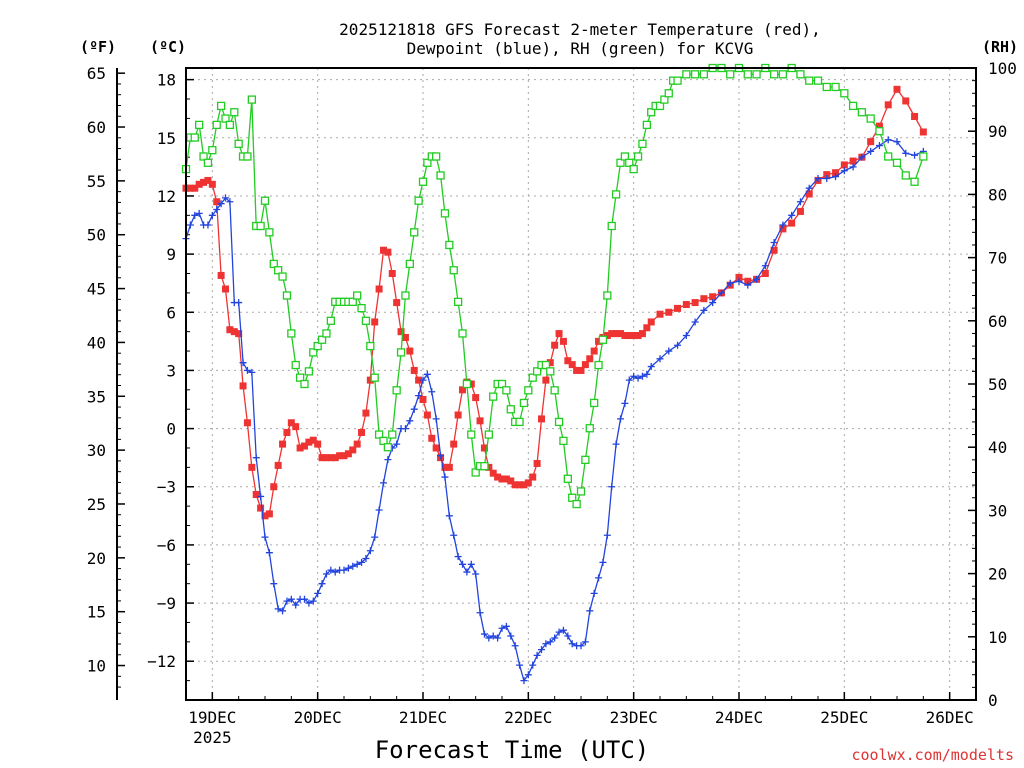 The height and width of the screenshot is (768, 1024). I want to click on celsius-tick-label: 15, so click(166, 138).